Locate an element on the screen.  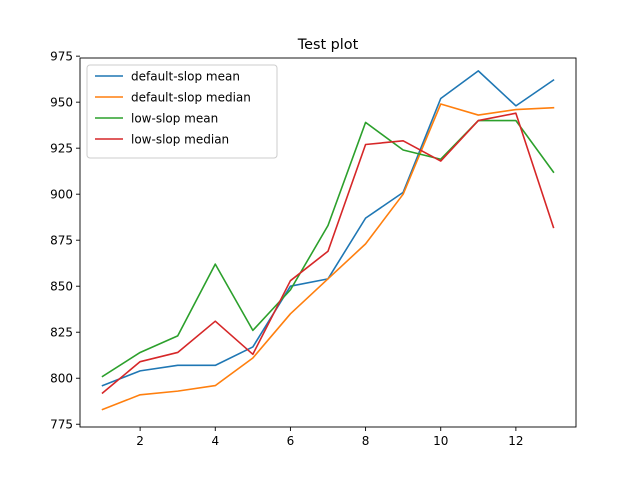
legend-label-4: low-slop median is located at coordinates (180, 139).